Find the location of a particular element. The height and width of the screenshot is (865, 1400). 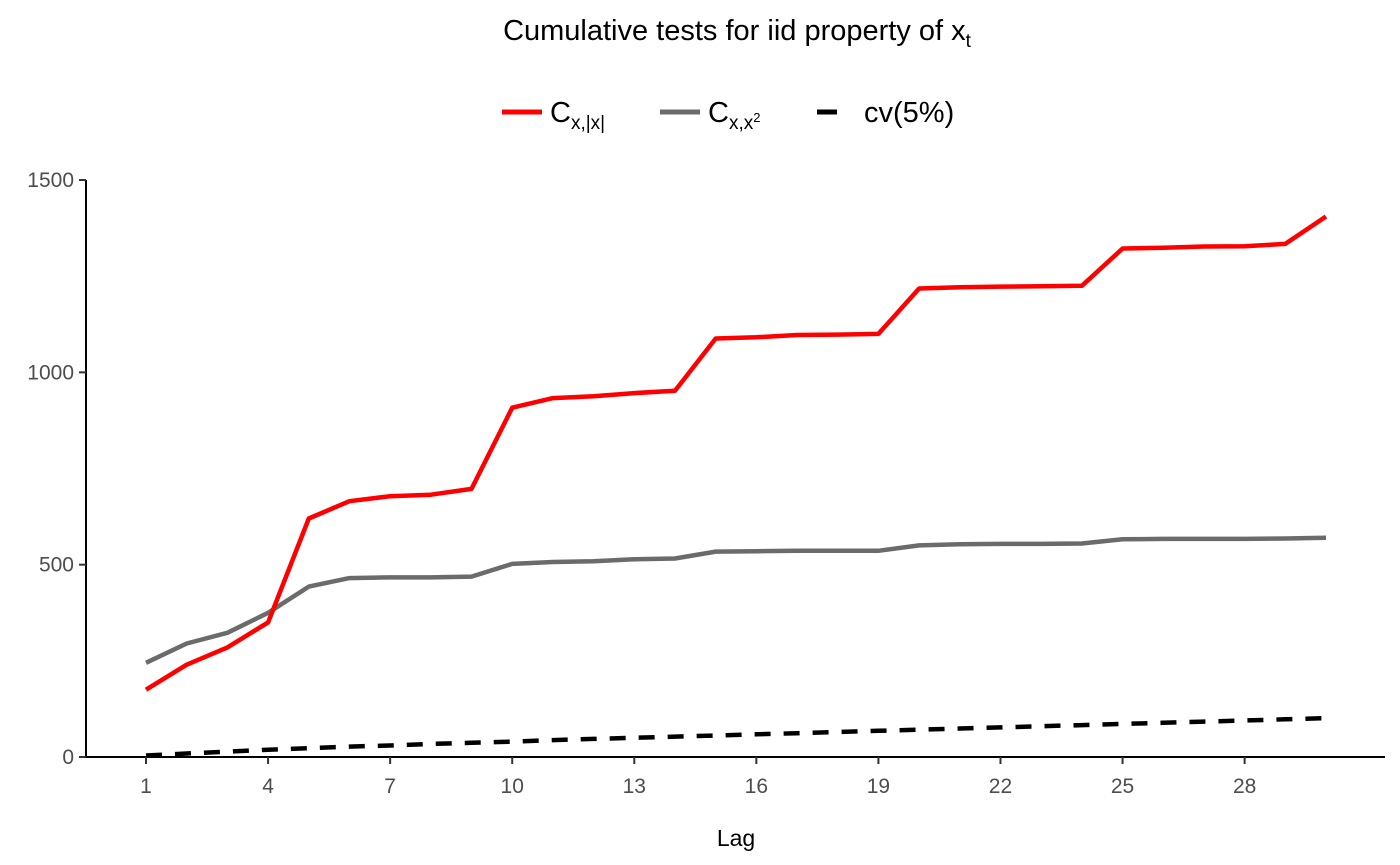

x-axis-label: Lag is located at coordinates (736, 838).